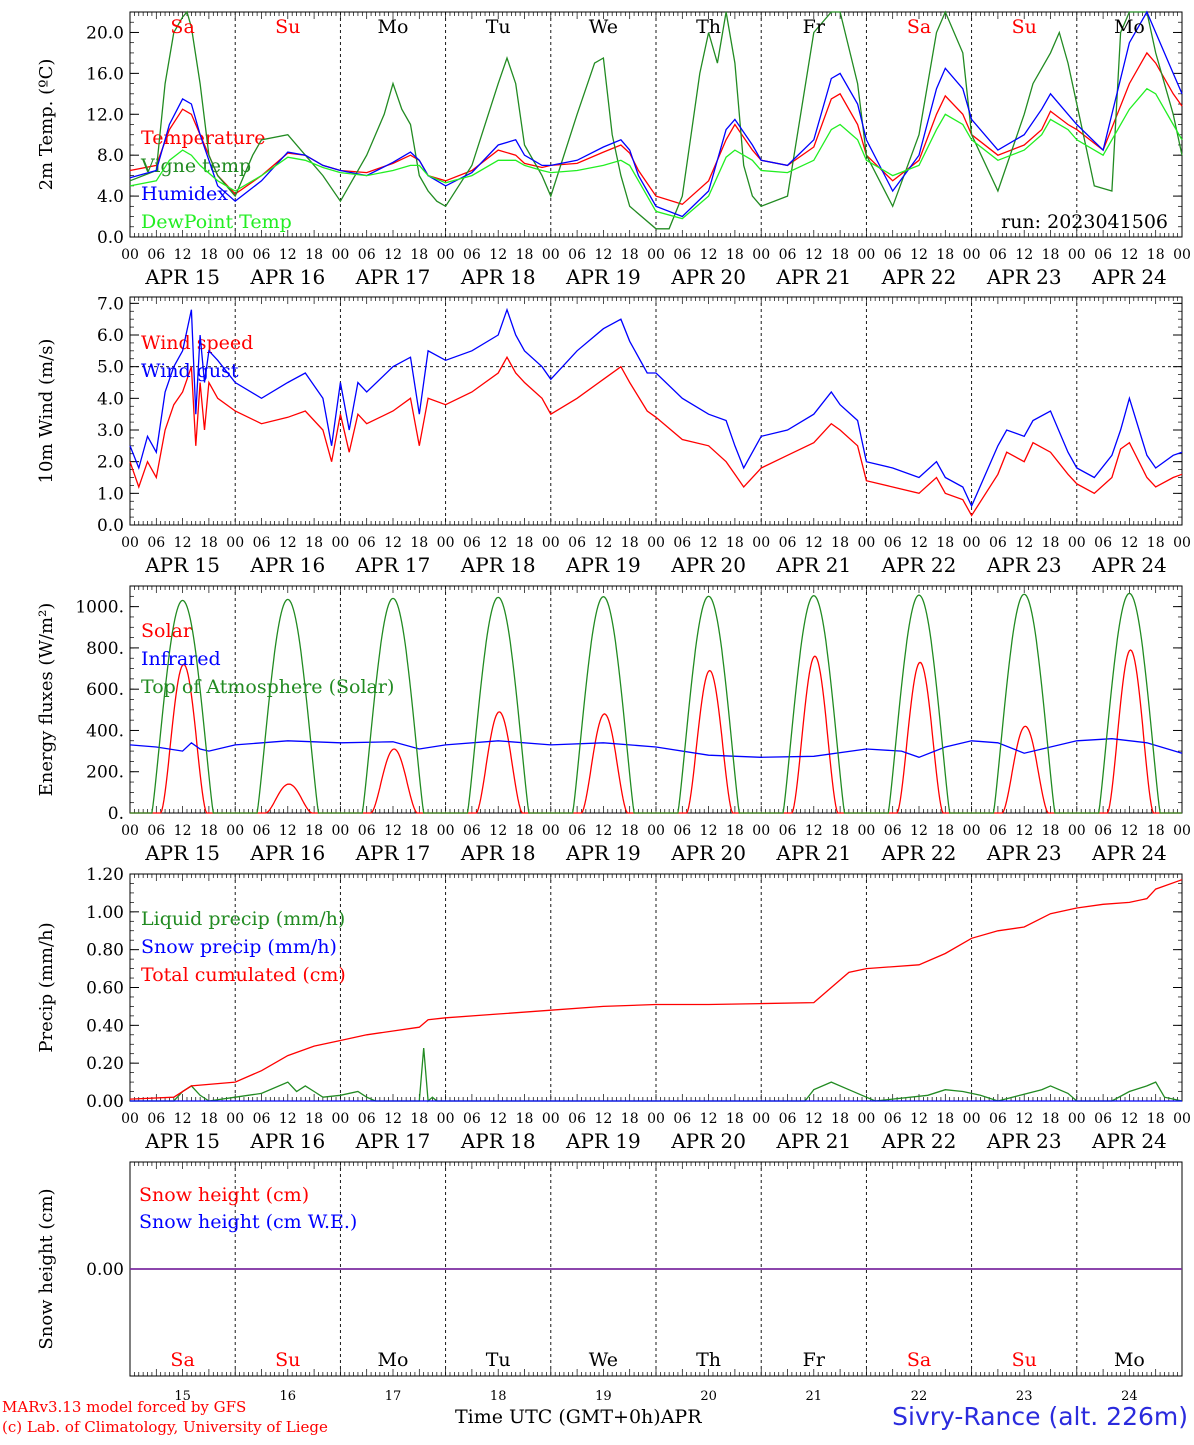 The image size is (1194, 1445). What do you see at coordinates (110, 197) in the screenshot?
I see `y-tick-label: 4.0` at bounding box center [110, 197].